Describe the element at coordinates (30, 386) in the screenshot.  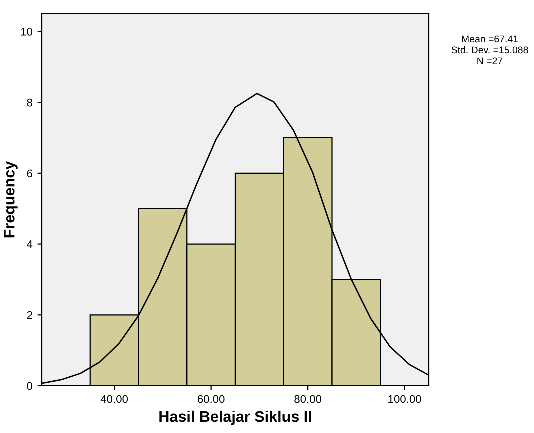
I see `y-tick-label: 0` at that location.